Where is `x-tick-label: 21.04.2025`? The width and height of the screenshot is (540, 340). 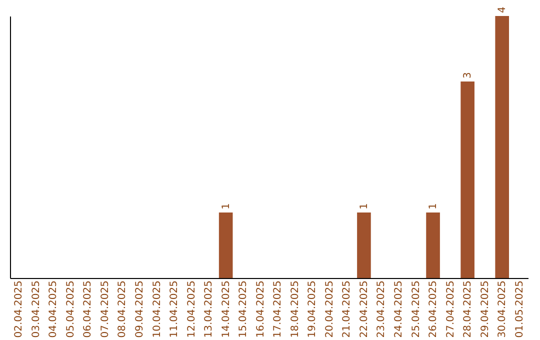
x-tick-label: 21.04.2025 is located at coordinates (347, 309).